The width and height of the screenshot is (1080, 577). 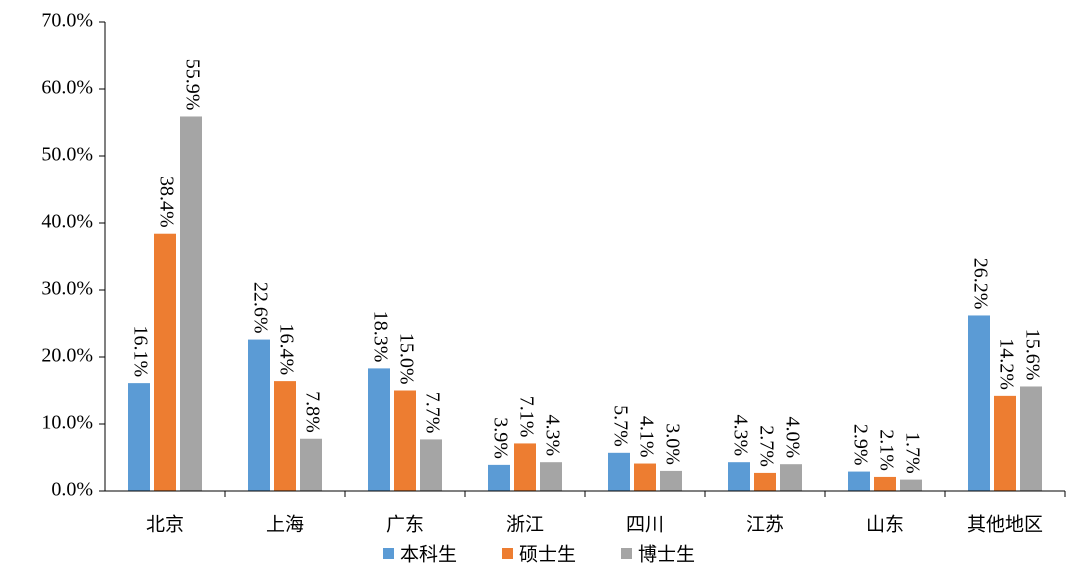 What do you see at coordinates (312, 412) in the screenshot?
I see `value-label: 7.8%` at bounding box center [312, 412].